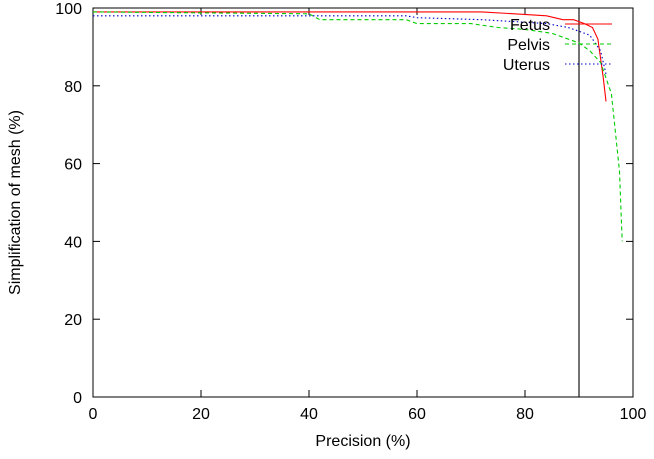 The height and width of the screenshot is (459, 654). What do you see at coordinates (526, 65) in the screenshot?
I see `legend-label-uterus: Uterus` at bounding box center [526, 65].